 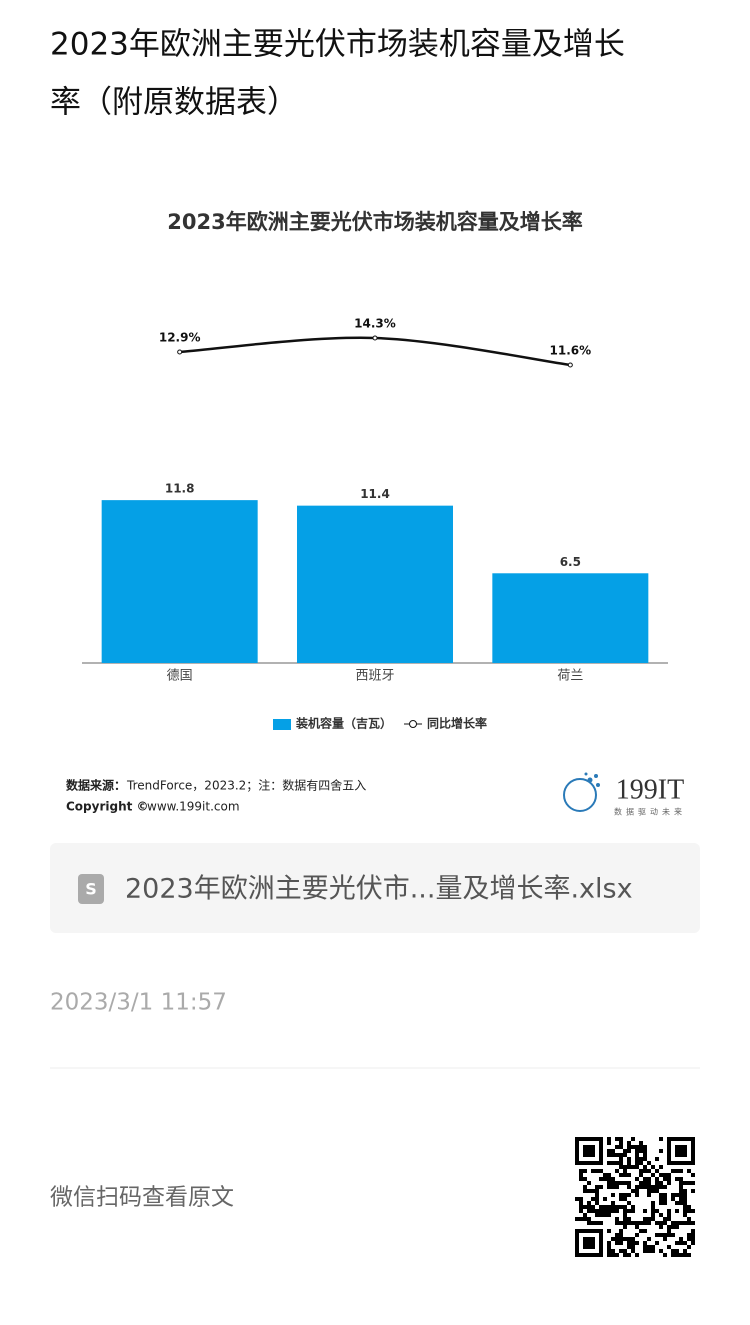 What do you see at coordinates (581, 792) in the screenshot?
I see `logo-icon` at bounding box center [581, 792].